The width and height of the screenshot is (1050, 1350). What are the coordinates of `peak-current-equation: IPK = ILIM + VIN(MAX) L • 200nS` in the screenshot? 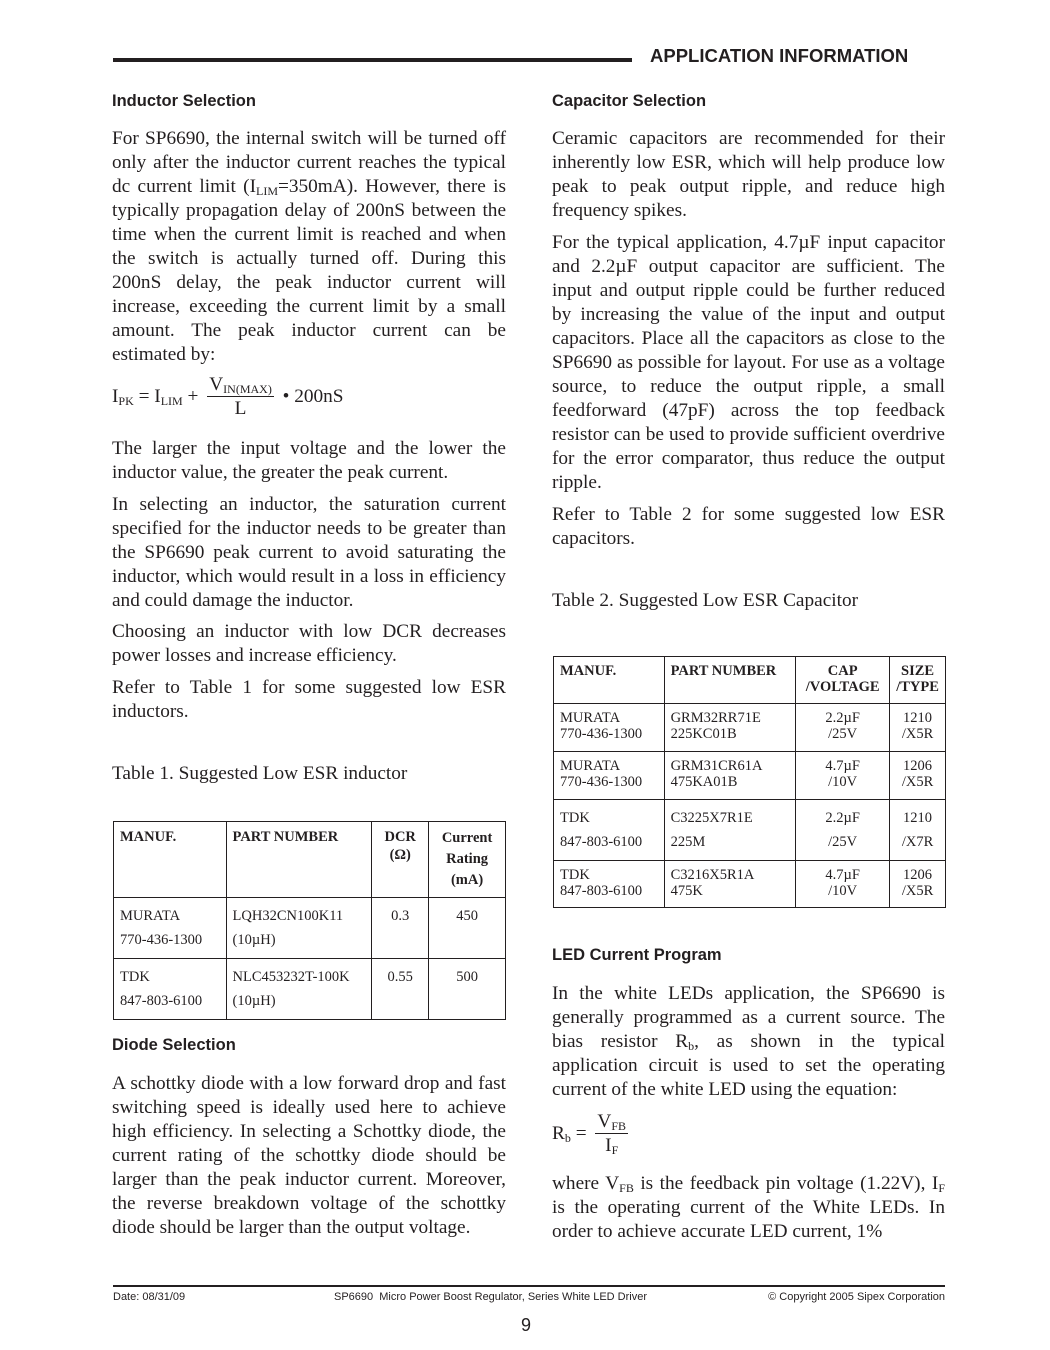 It's located at (309, 397).